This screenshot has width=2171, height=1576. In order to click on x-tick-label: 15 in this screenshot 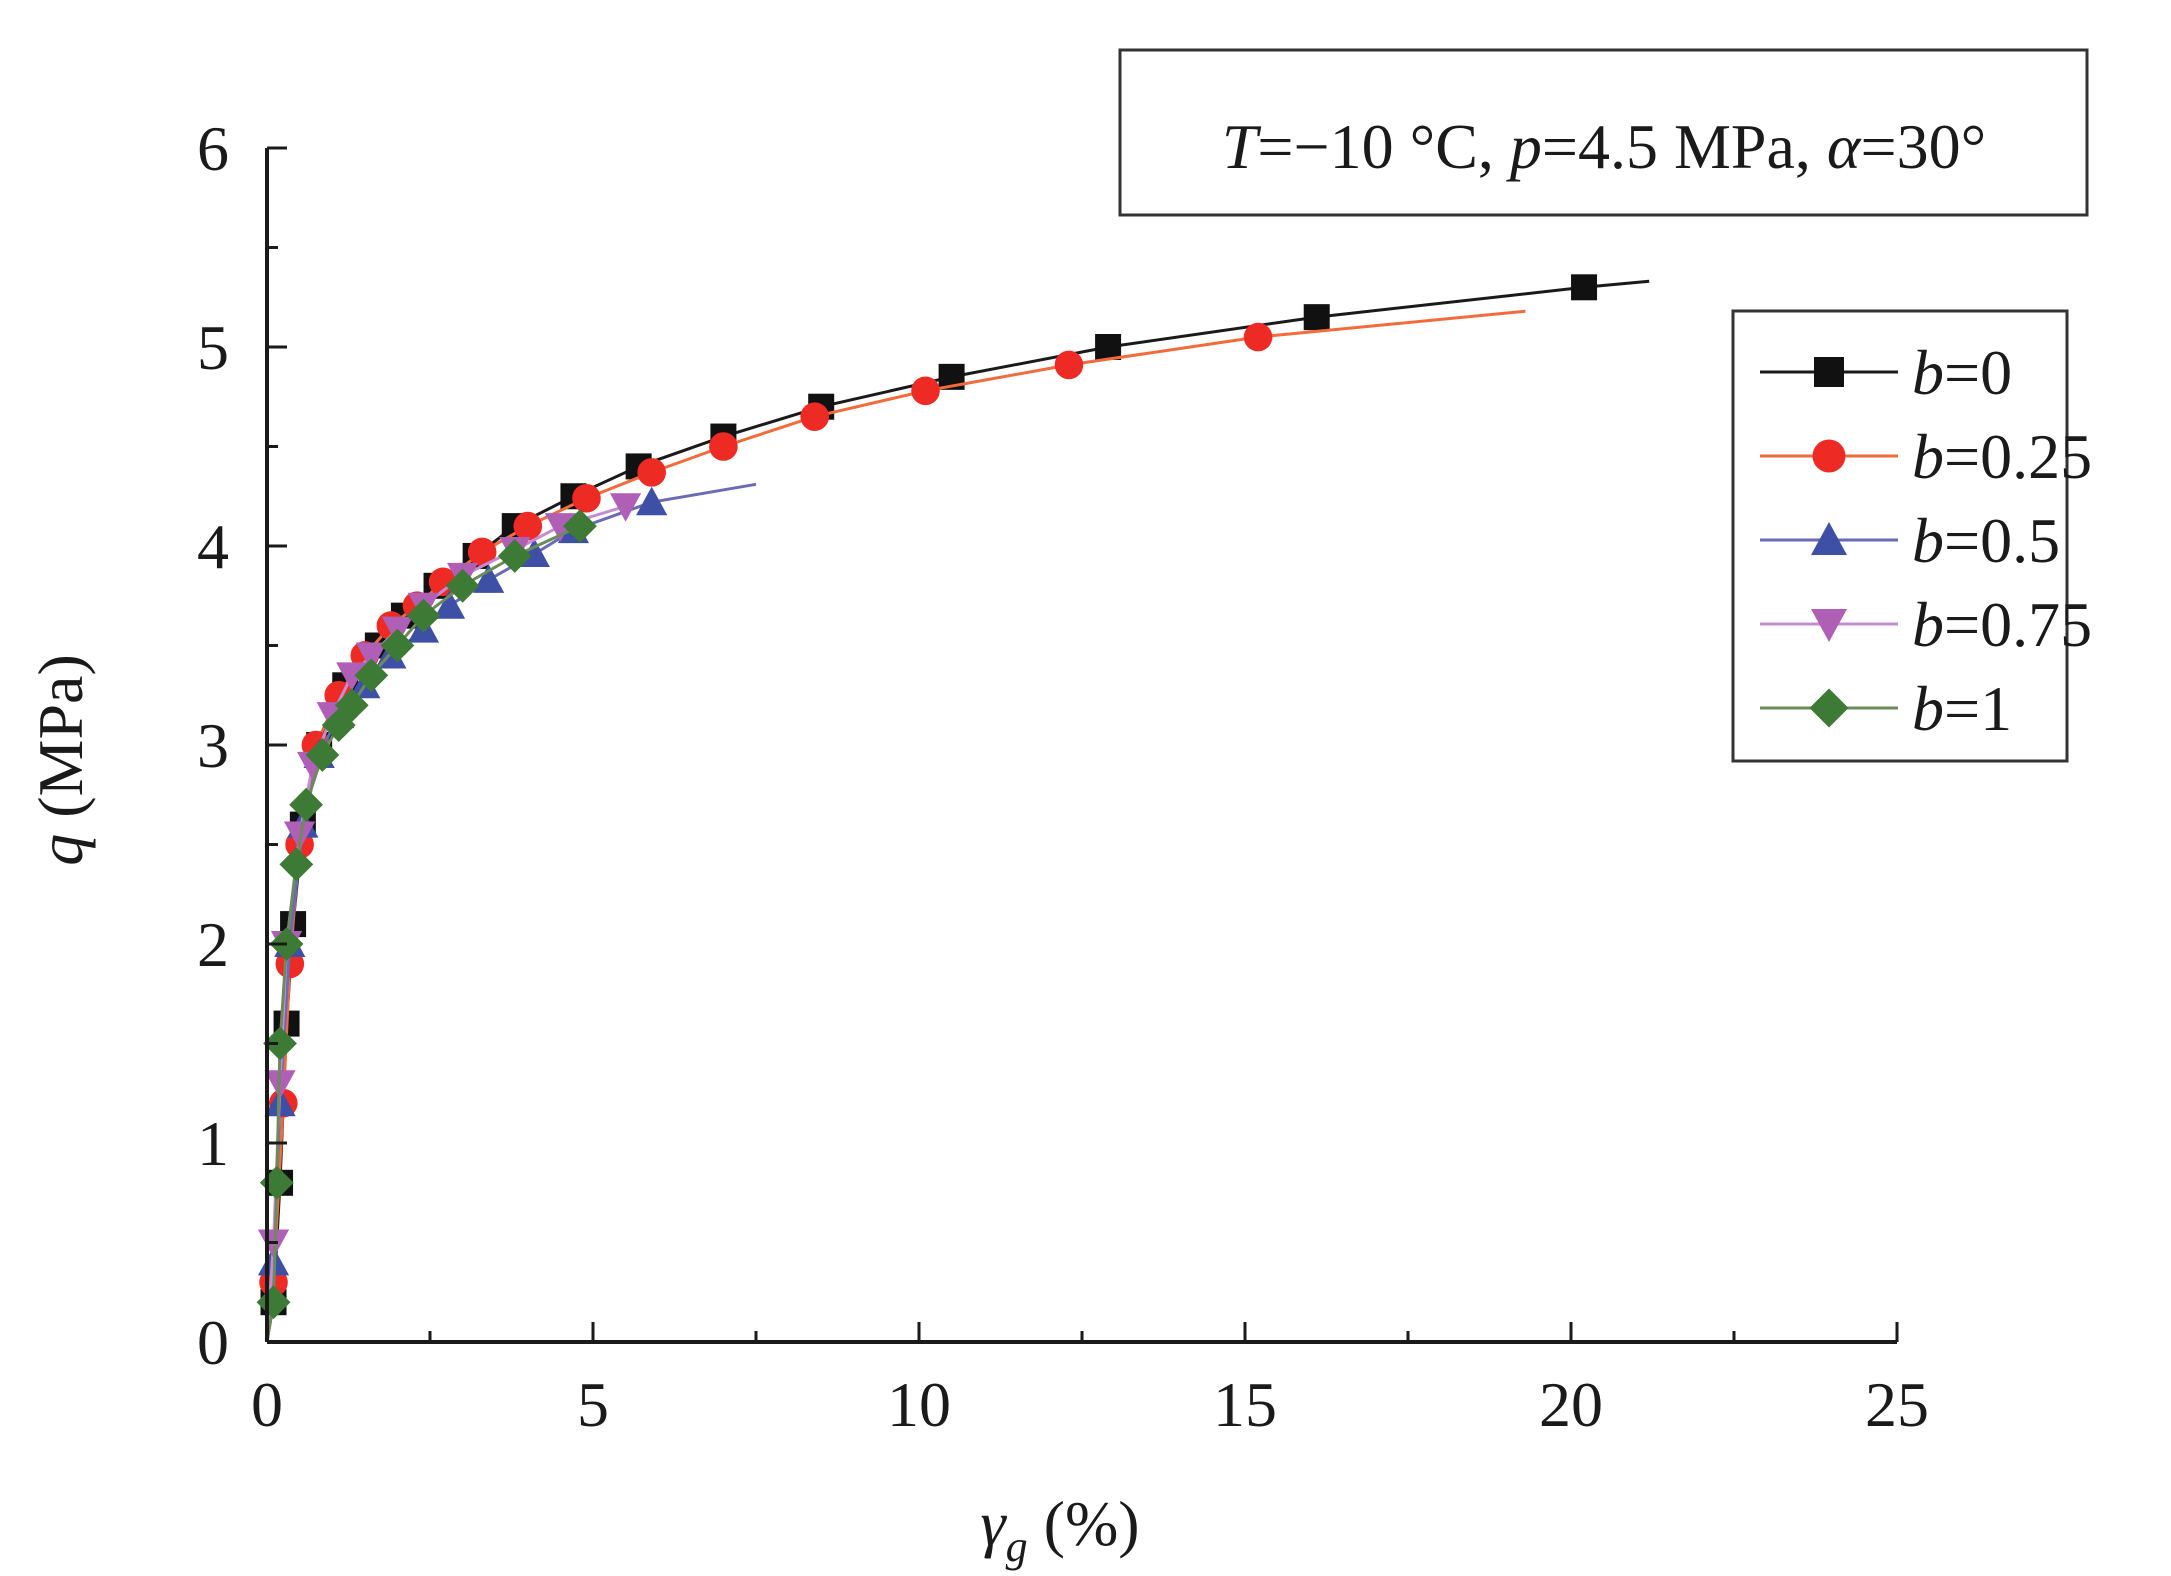, I will do `click(1245, 1404)`.